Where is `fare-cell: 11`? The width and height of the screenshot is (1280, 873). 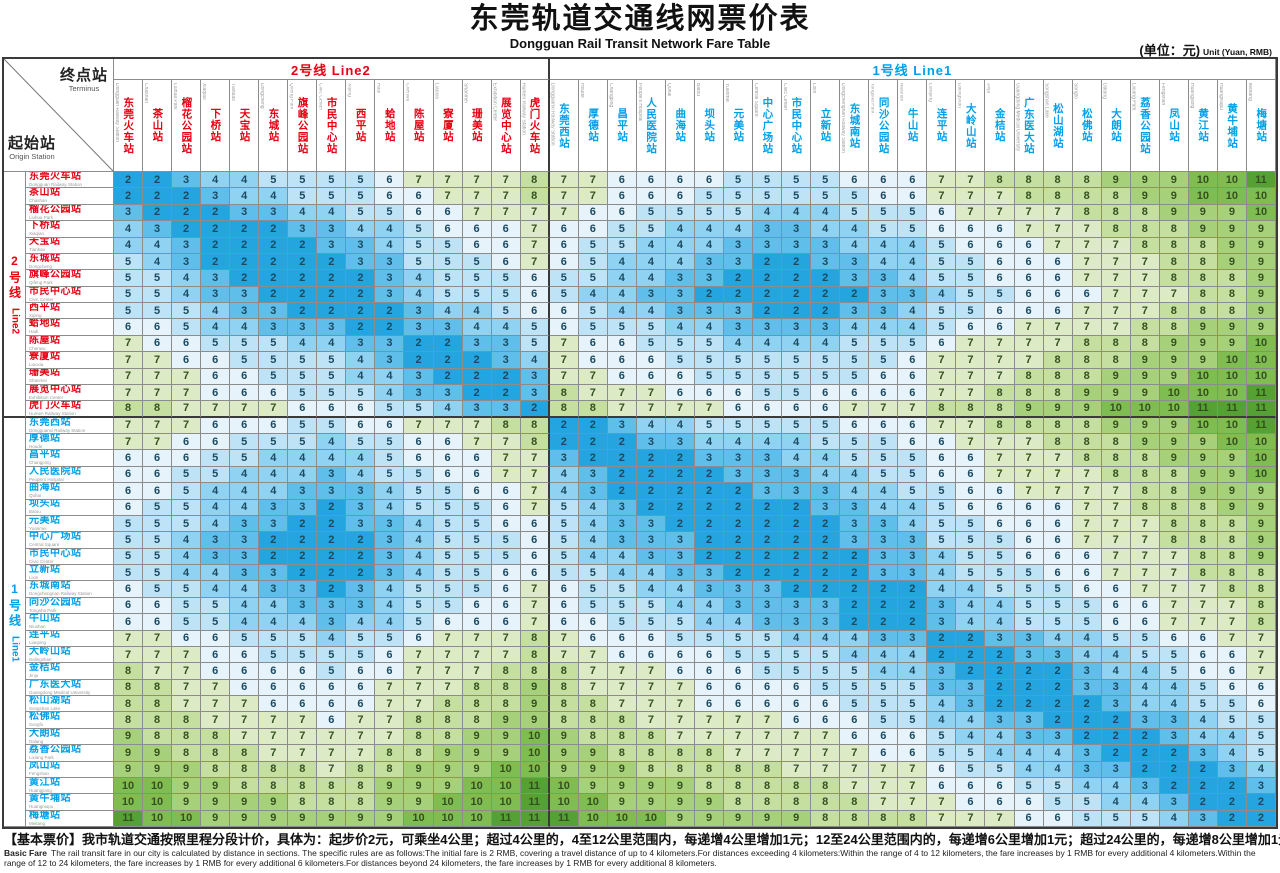 fare-cell: 11 is located at coordinates (535, 818).